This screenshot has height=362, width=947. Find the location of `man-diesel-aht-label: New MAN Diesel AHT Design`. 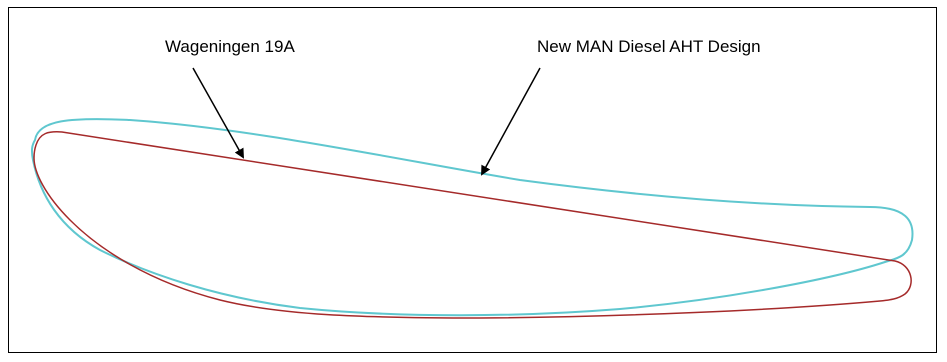

man-diesel-aht-label: New MAN Diesel AHT Design is located at coordinates (649, 47).